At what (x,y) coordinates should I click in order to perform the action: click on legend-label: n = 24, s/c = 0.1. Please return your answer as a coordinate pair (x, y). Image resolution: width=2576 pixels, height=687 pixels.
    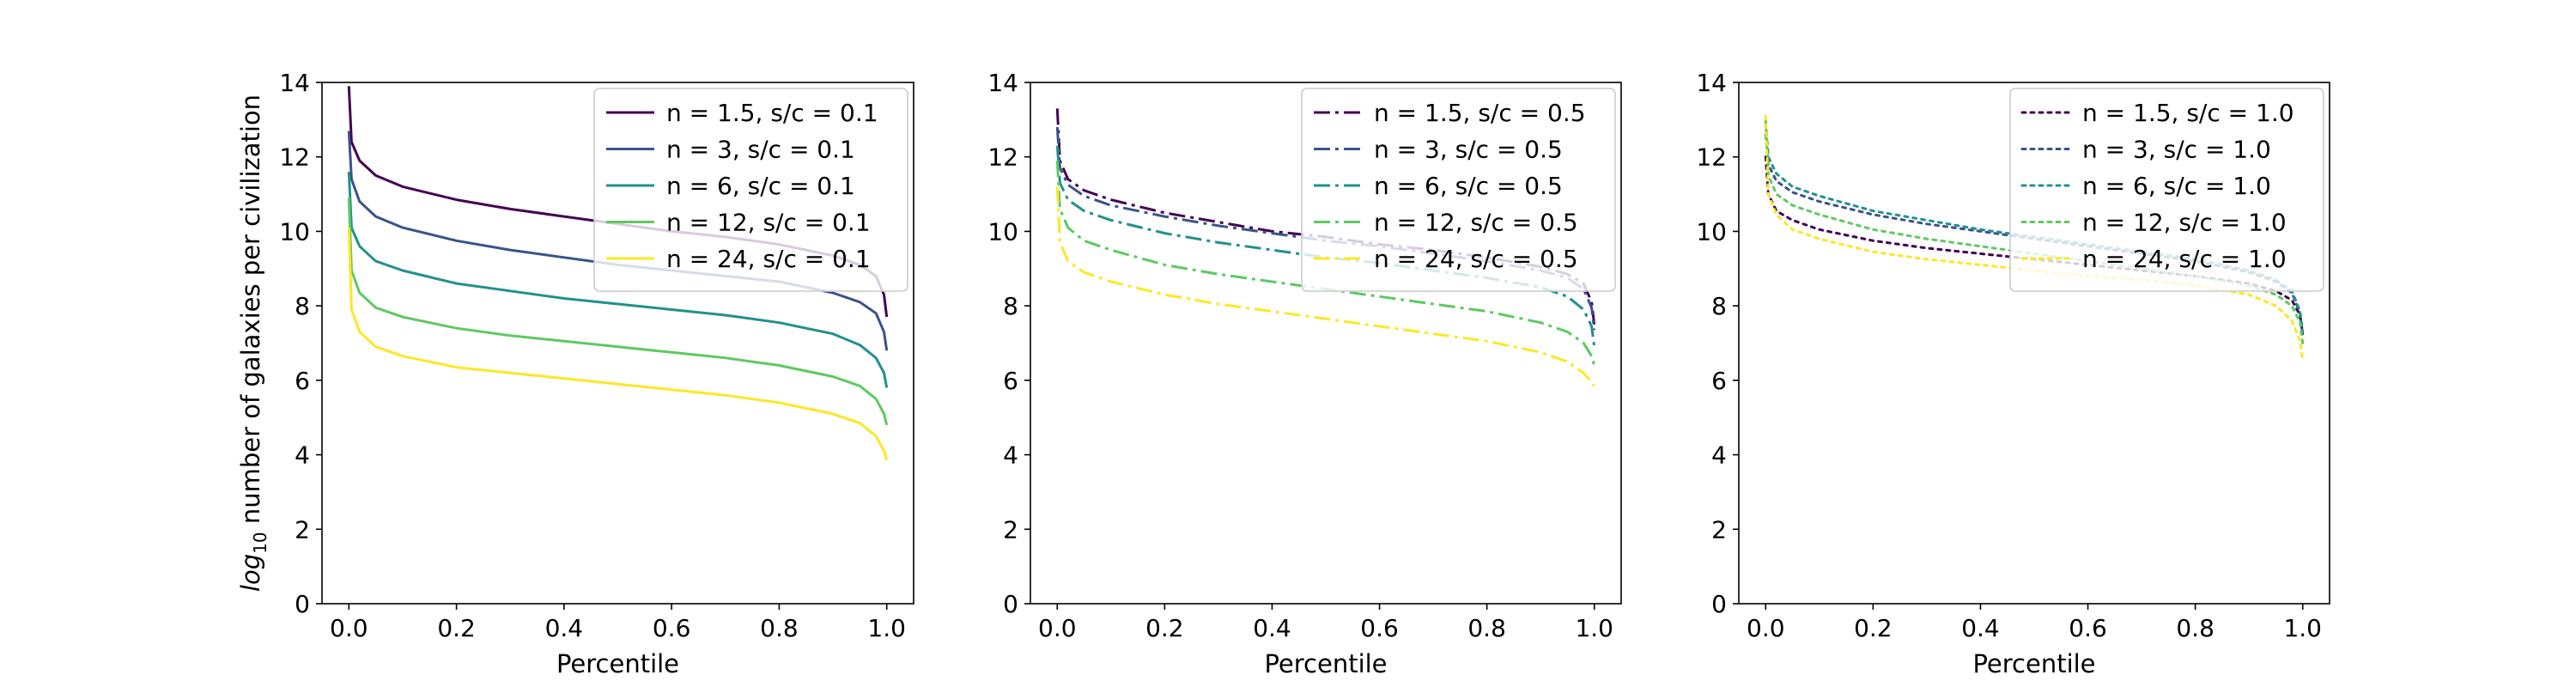
    Looking at the image, I should click on (768, 259).